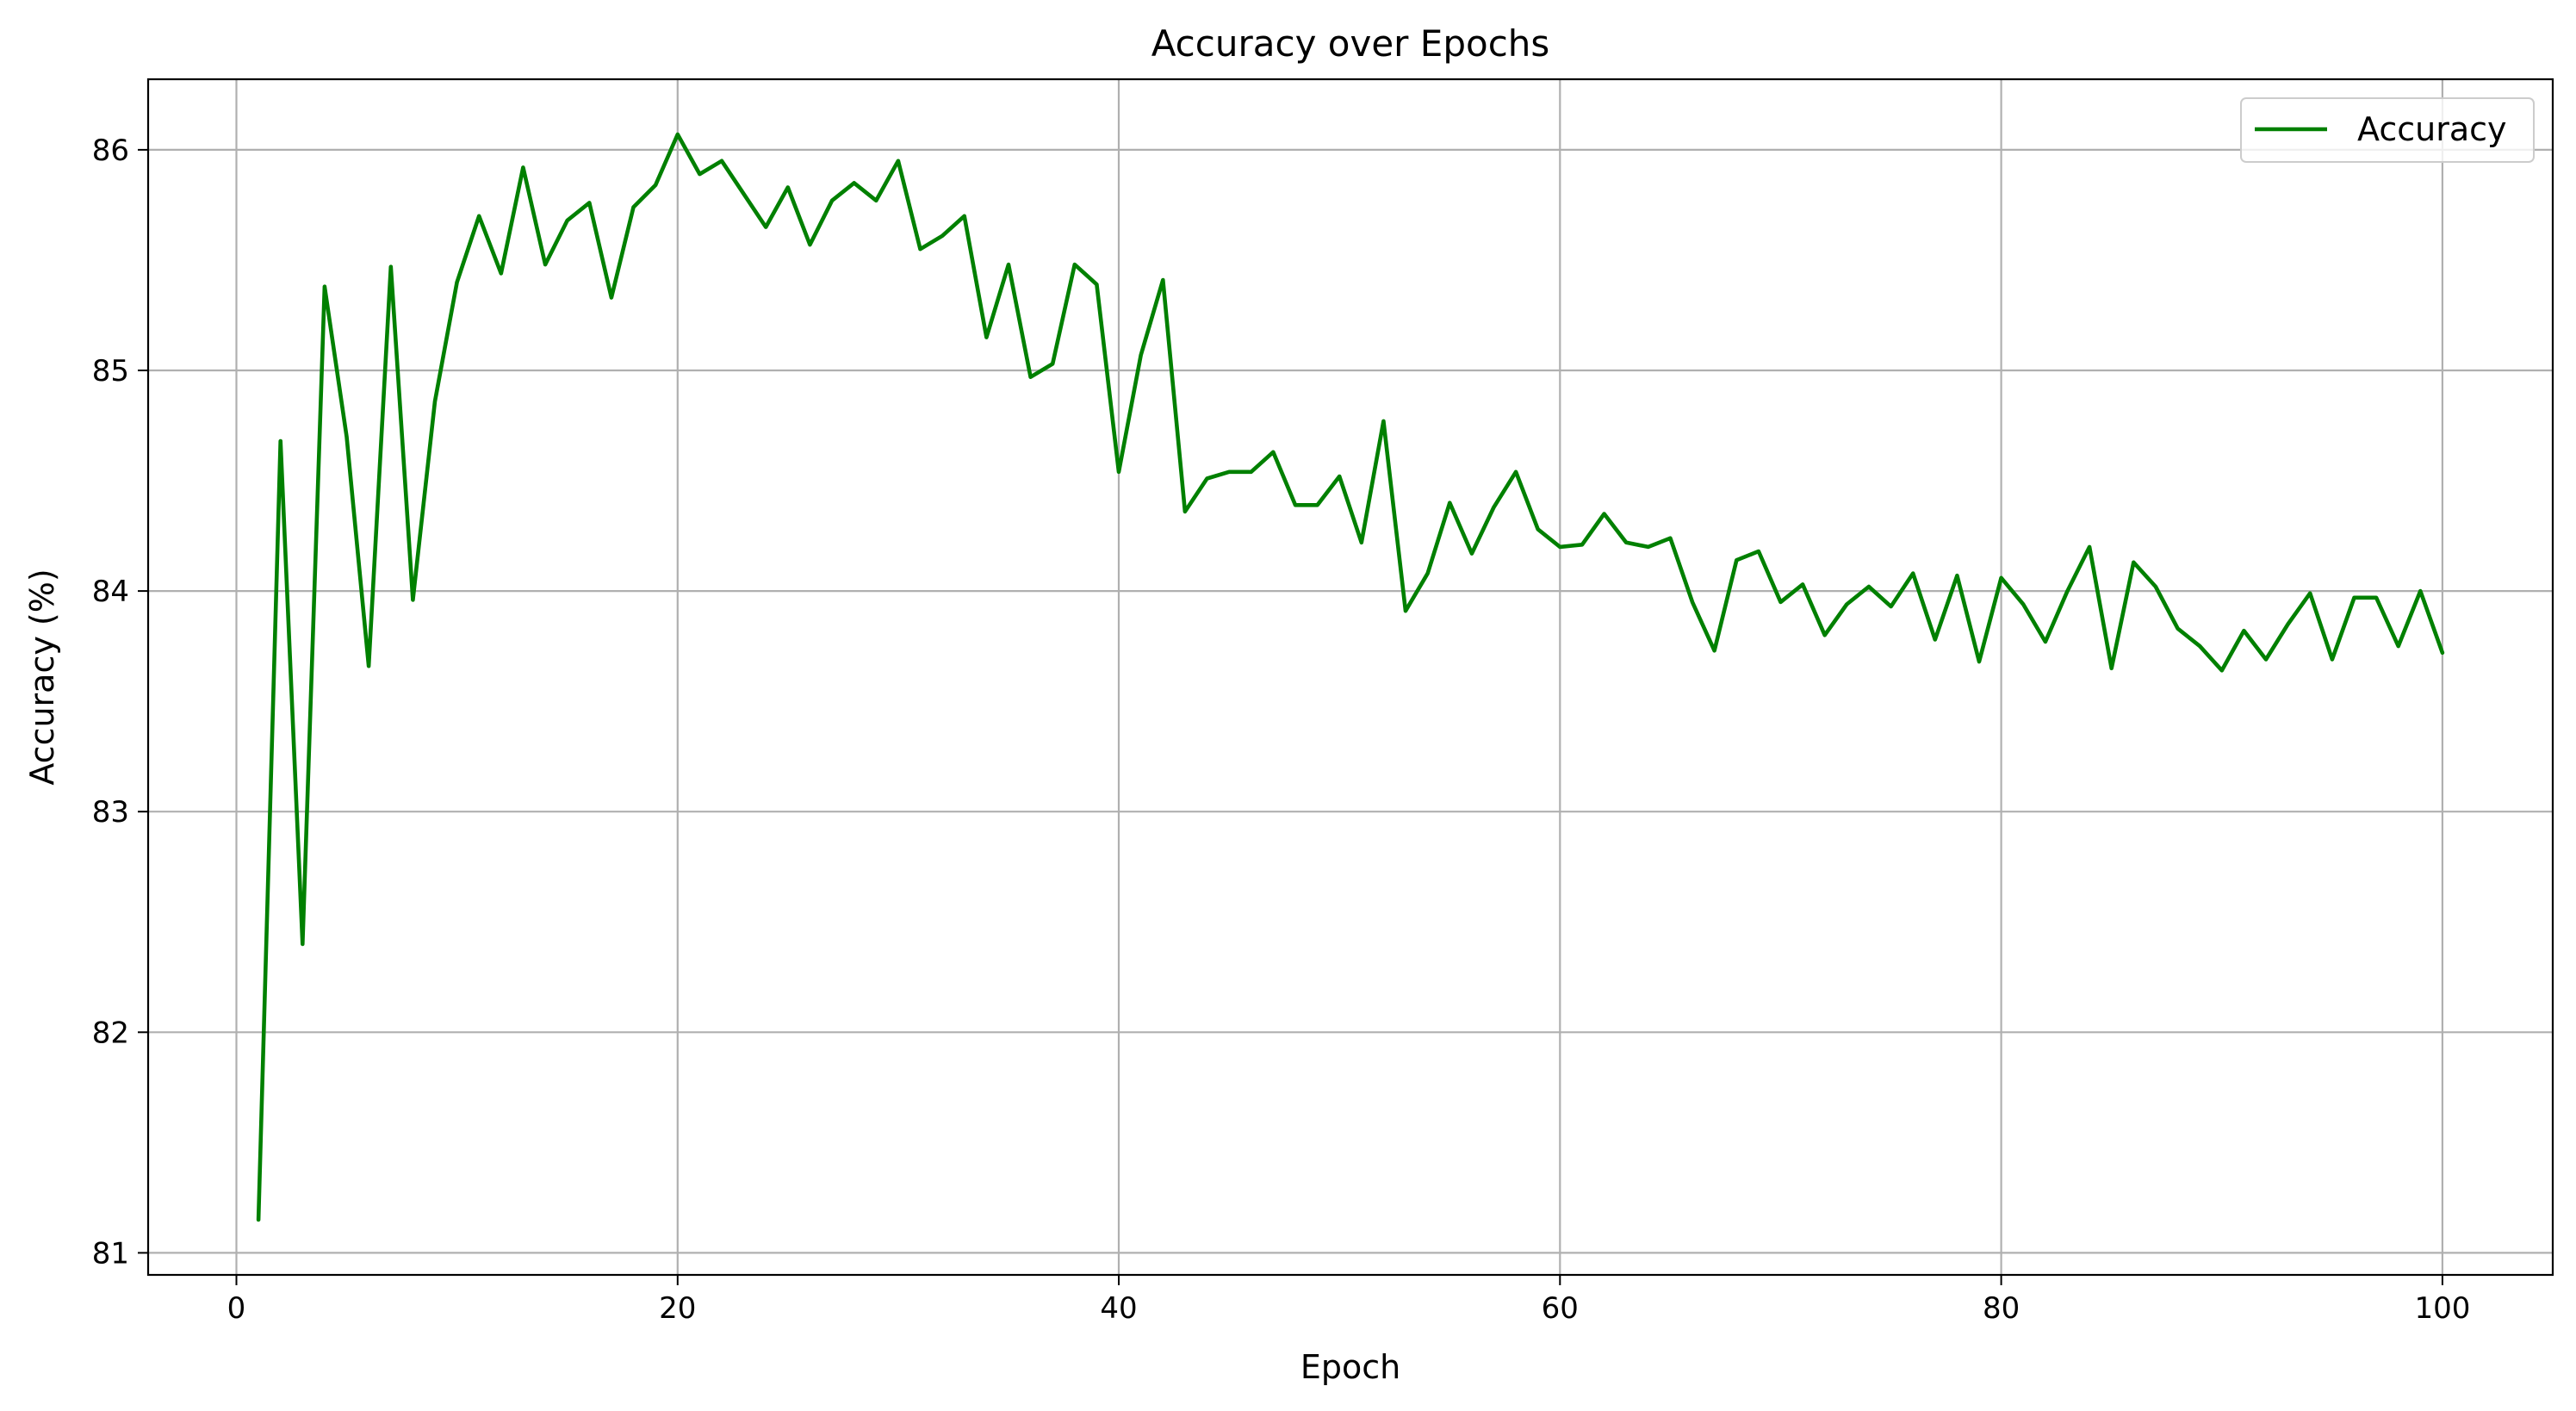  What do you see at coordinates (236, 1308) in the screenshot?
I see `x-tick-label: 0` at bounding box center [236, 1308].